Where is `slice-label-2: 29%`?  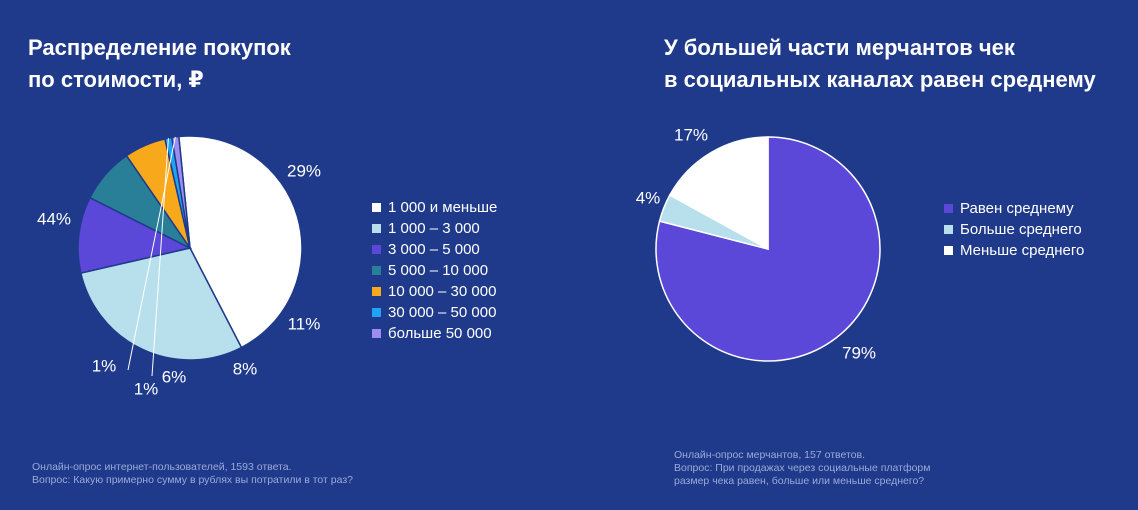 slice-label-2: 29% is located at coordinates (304, 170).